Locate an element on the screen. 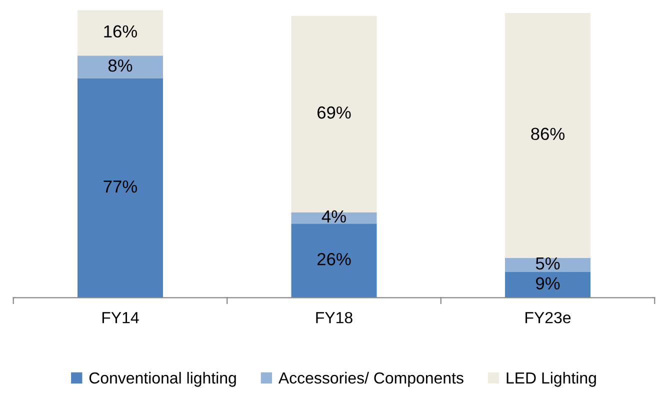 The image size is (668, 405). data-label: 86% is located at coordinates (548, 134).